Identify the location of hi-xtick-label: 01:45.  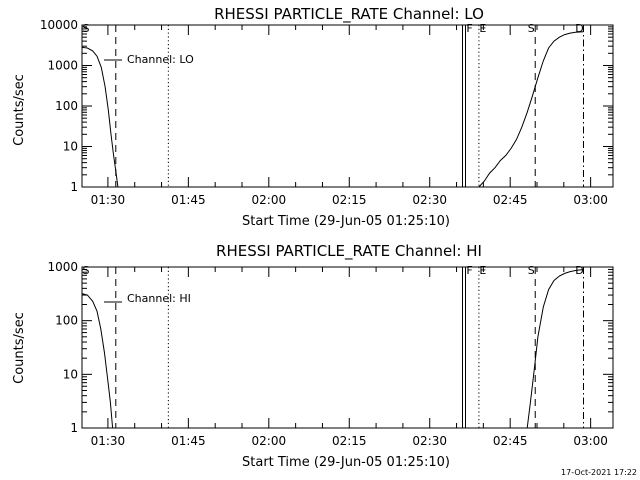
(188, 441).